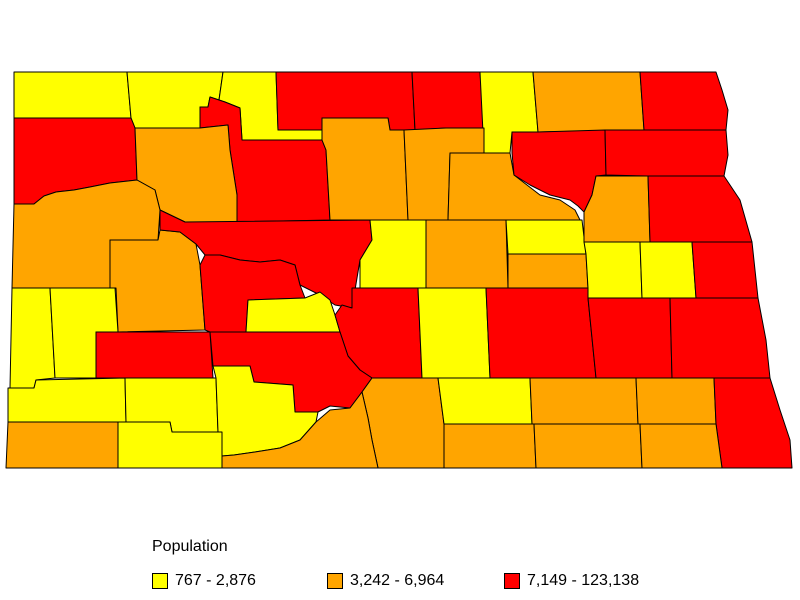 This screenshot has width=800, height=600. What do you see at coordinates (300, 430) in the screenshot?
I see `county-sioux` at bounding box center [300, 430].